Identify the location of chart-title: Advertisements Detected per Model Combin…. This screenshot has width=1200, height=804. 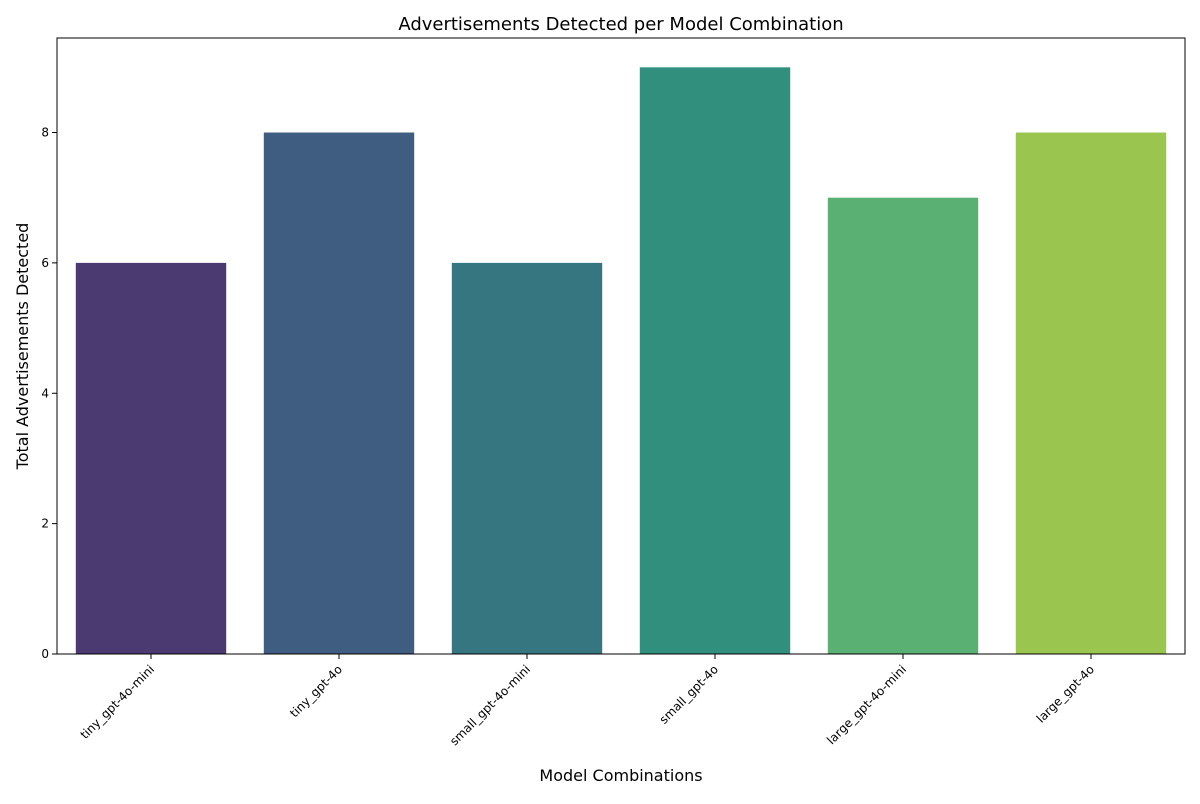
(620, 24).